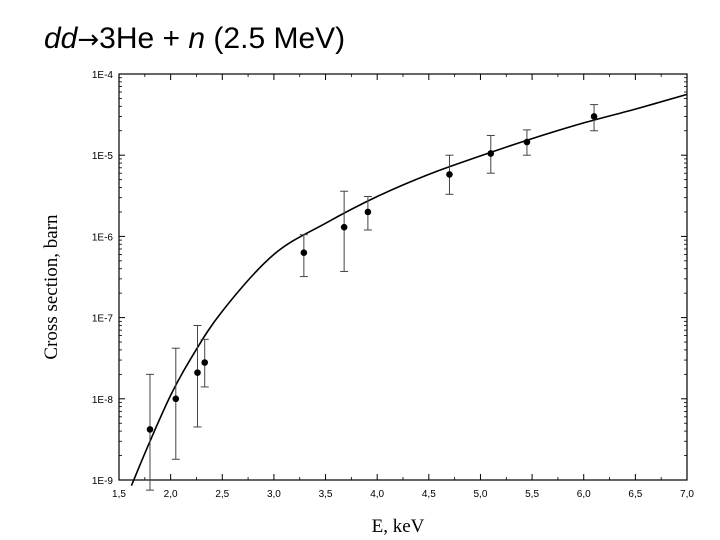 This screenshot has height=540, width=720. What do you see at coordinates (103, 319) in the screenshot?
I see `y-tick-label: 1E-7` at bounding box center [103, 319].